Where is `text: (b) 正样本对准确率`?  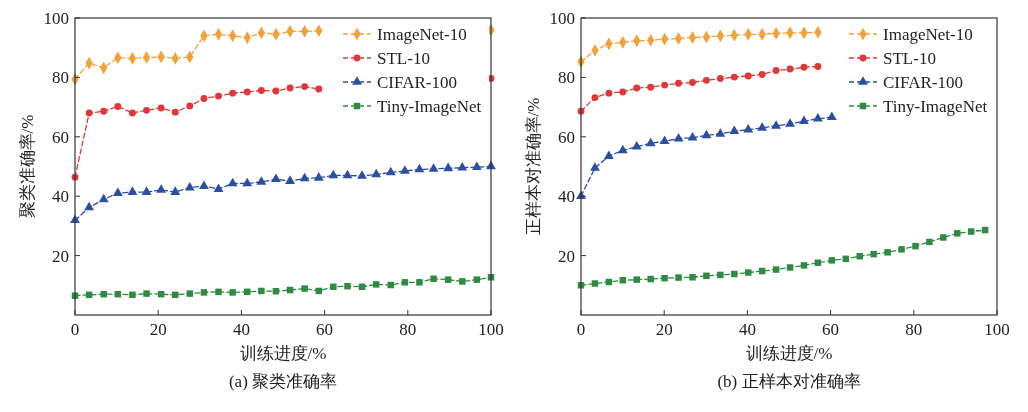 text: (b) 正样本对准确率 is located at coordinates (789, 381).